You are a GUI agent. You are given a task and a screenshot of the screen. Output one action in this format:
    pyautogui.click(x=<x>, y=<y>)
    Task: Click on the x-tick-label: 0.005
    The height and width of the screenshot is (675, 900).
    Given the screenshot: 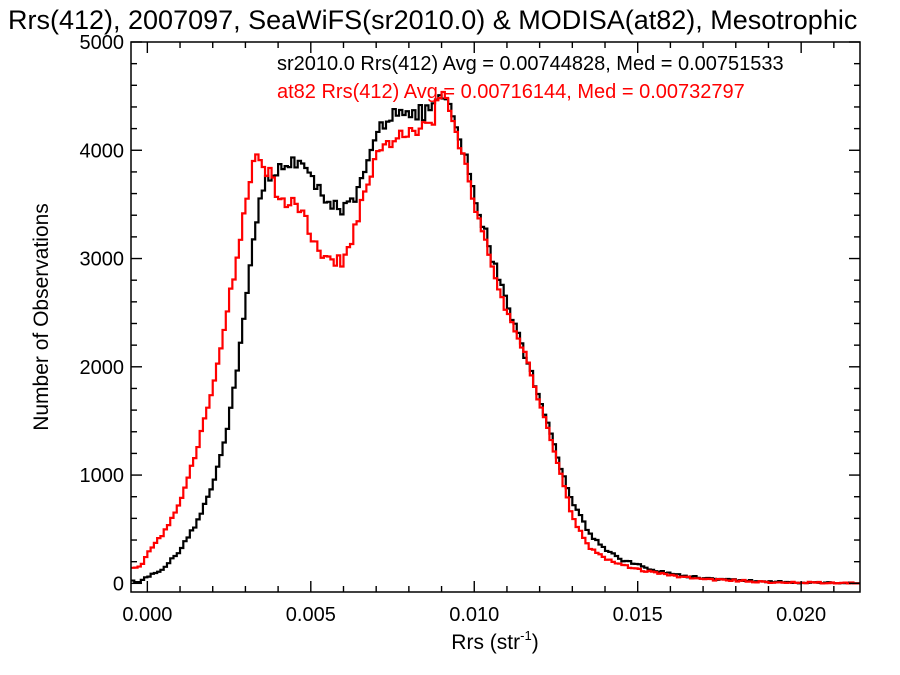 What is the action you would take?
    pyautogui.click(x=311, y=615)
    